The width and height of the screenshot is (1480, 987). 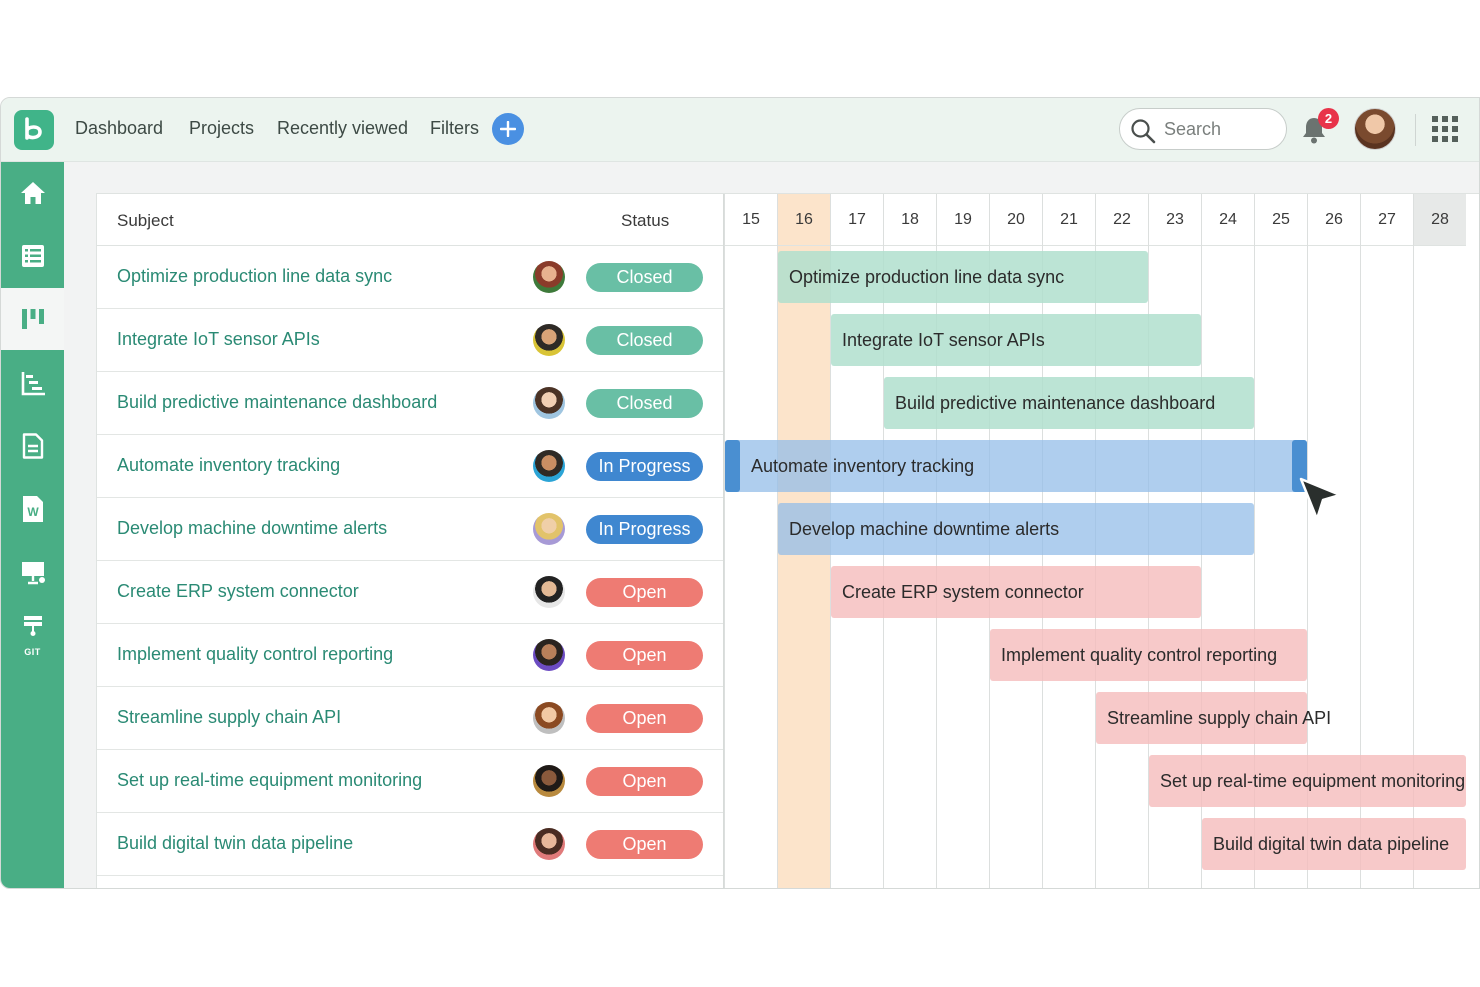 I want to click on apps-grid-icon, so click(x=1445, y=129).